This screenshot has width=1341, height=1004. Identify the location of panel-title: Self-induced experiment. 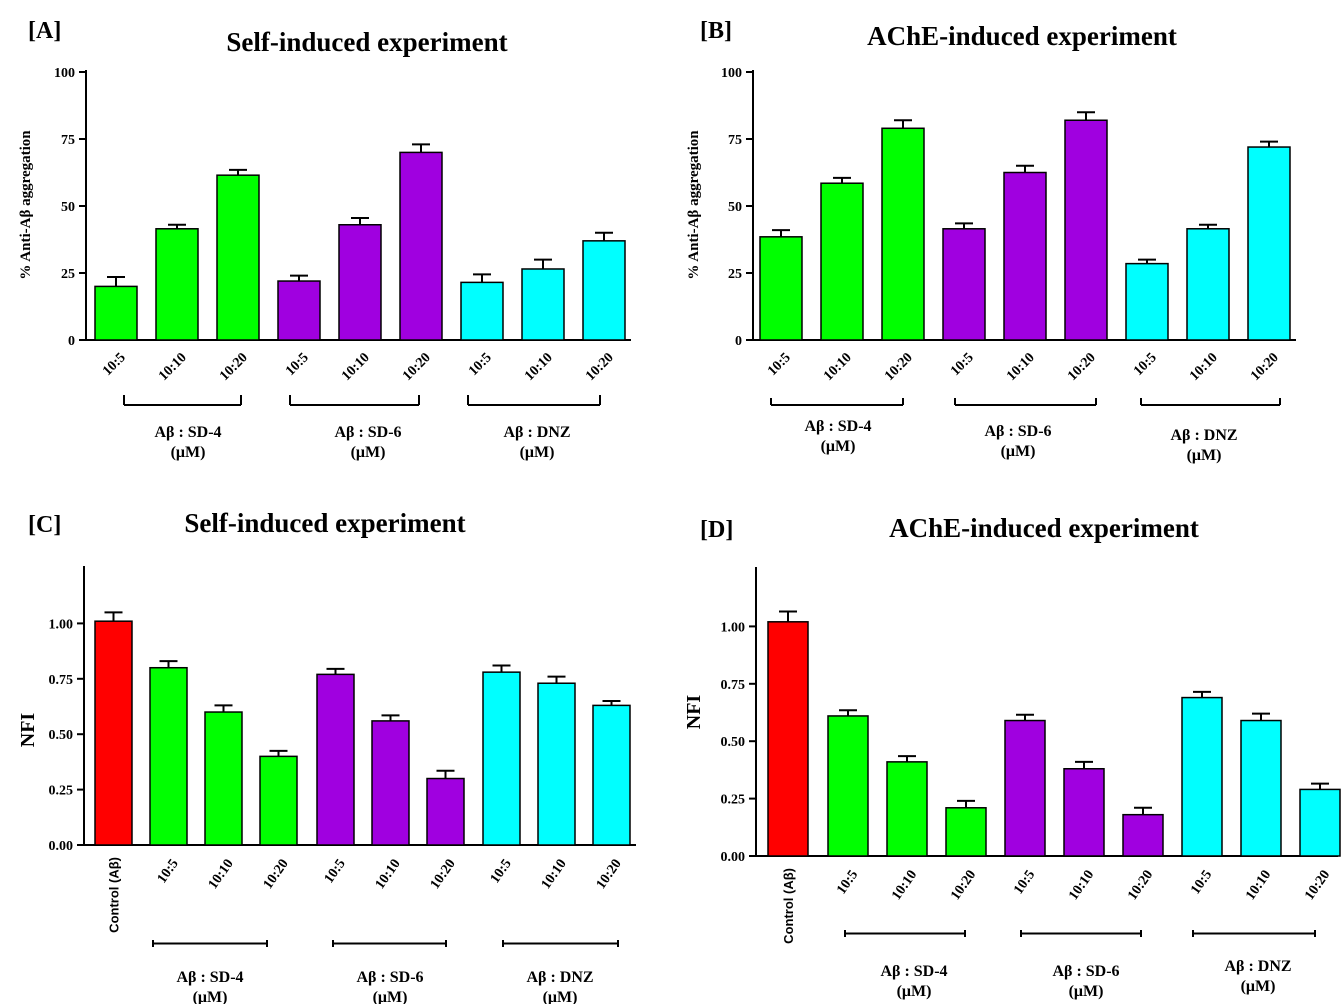
(366, 42).